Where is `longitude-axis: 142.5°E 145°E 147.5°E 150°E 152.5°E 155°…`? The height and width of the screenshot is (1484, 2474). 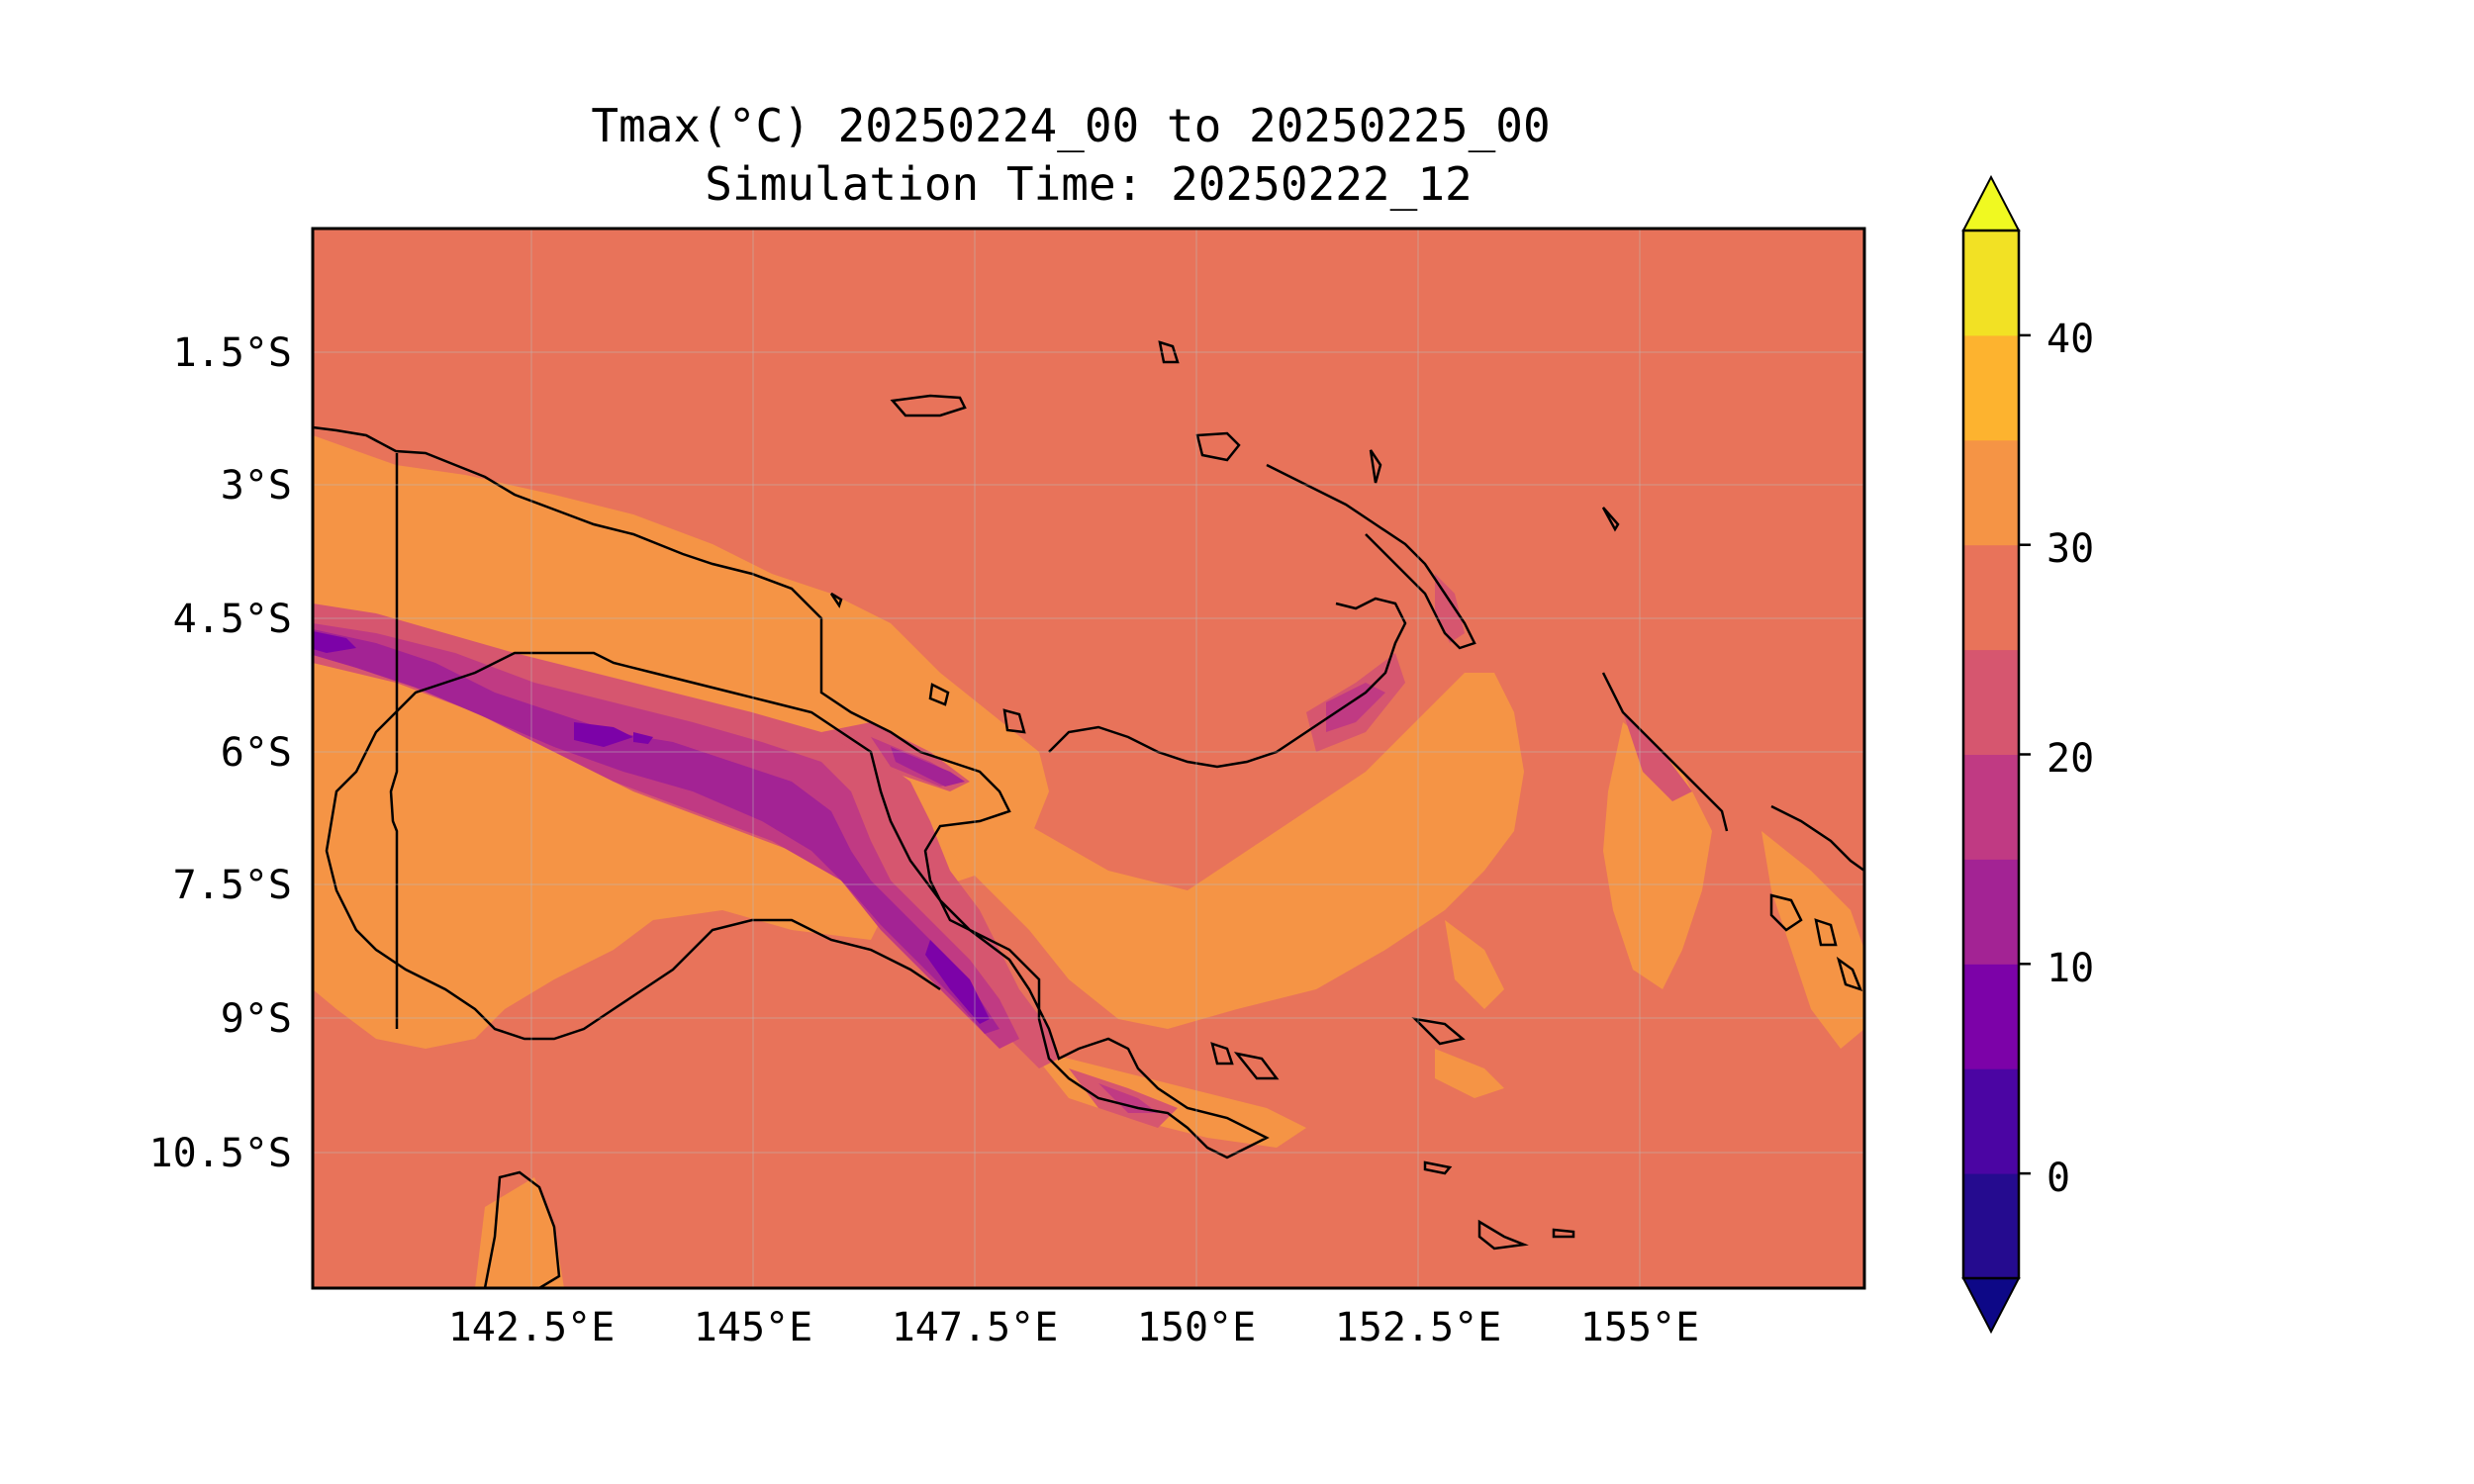
longitude-axis: 142.5°E 145°E 147.5°E 150°E 152.5°E 155°… is located at coordinates (1074, 1327).